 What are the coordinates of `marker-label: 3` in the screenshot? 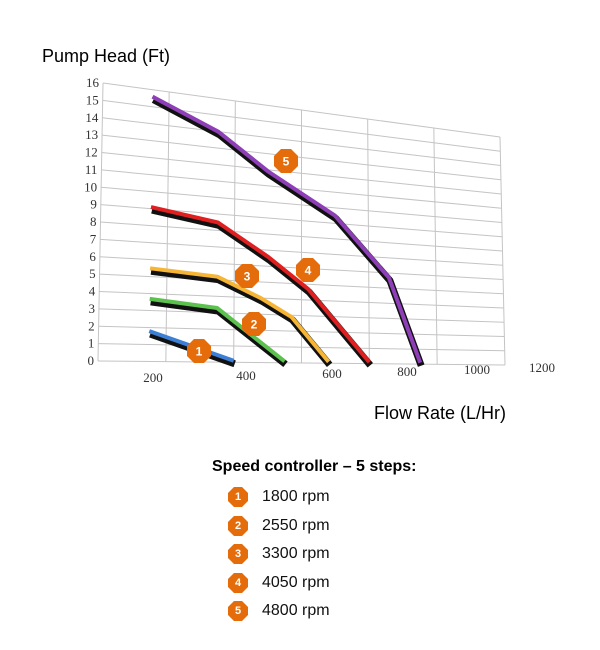 It's located at (247, 277).